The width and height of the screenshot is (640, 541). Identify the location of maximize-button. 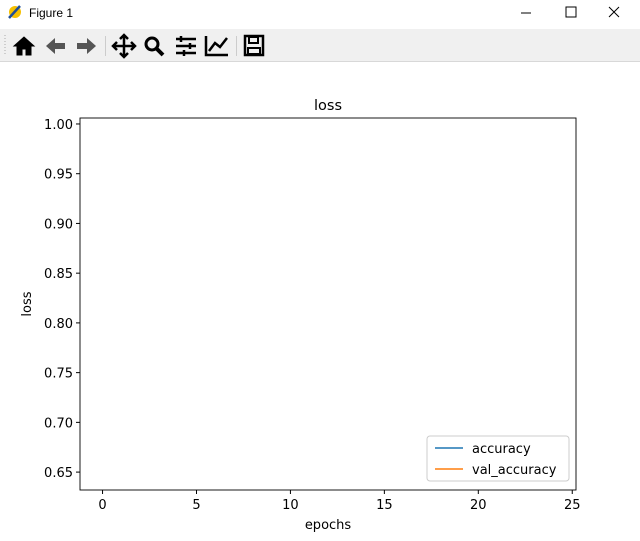
(571, 12).